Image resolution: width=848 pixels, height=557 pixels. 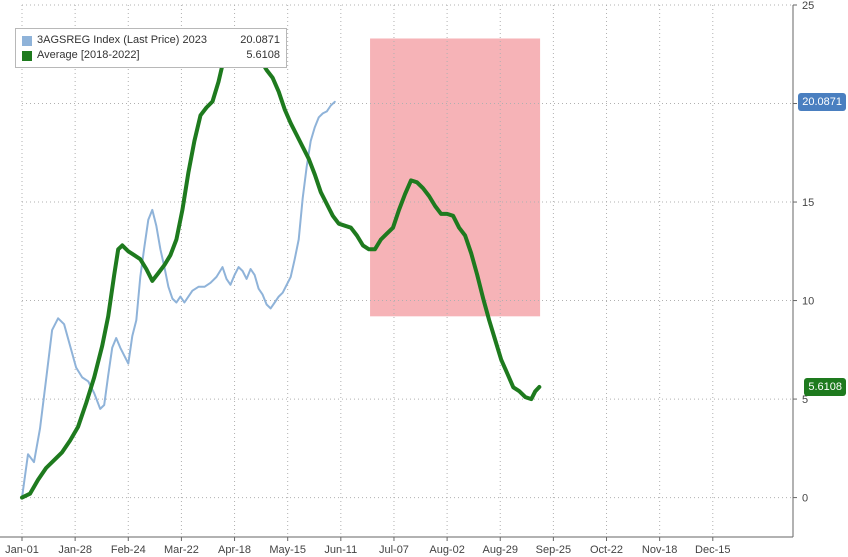 I want to click on legend-entry-index: 3AGSREG Index (Last Price) 2023 20.0871, so click(x=151, y=40).